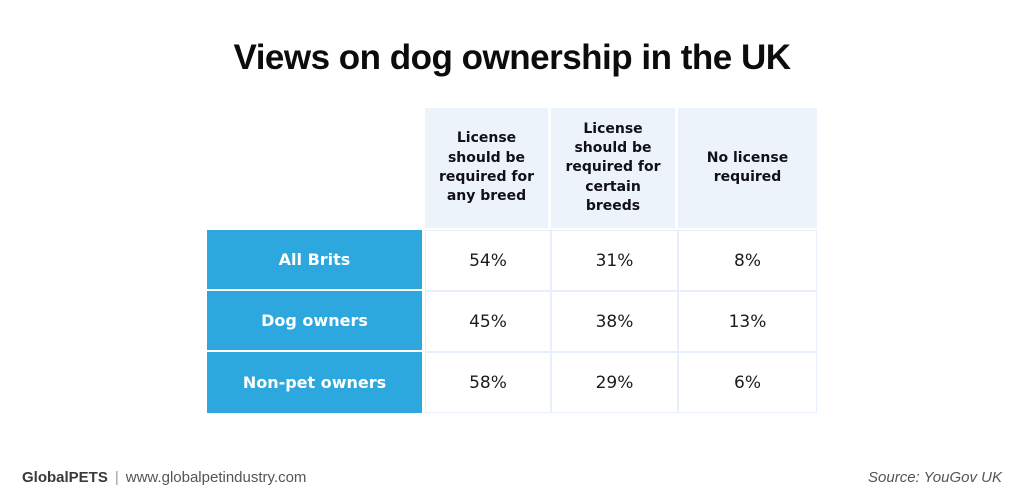 The image size is (1024, 500). What do you see at coordinates (65, 477) in the screenshot?
I see `brand-text: GlobalPETS` at bounding box center [65, 477].